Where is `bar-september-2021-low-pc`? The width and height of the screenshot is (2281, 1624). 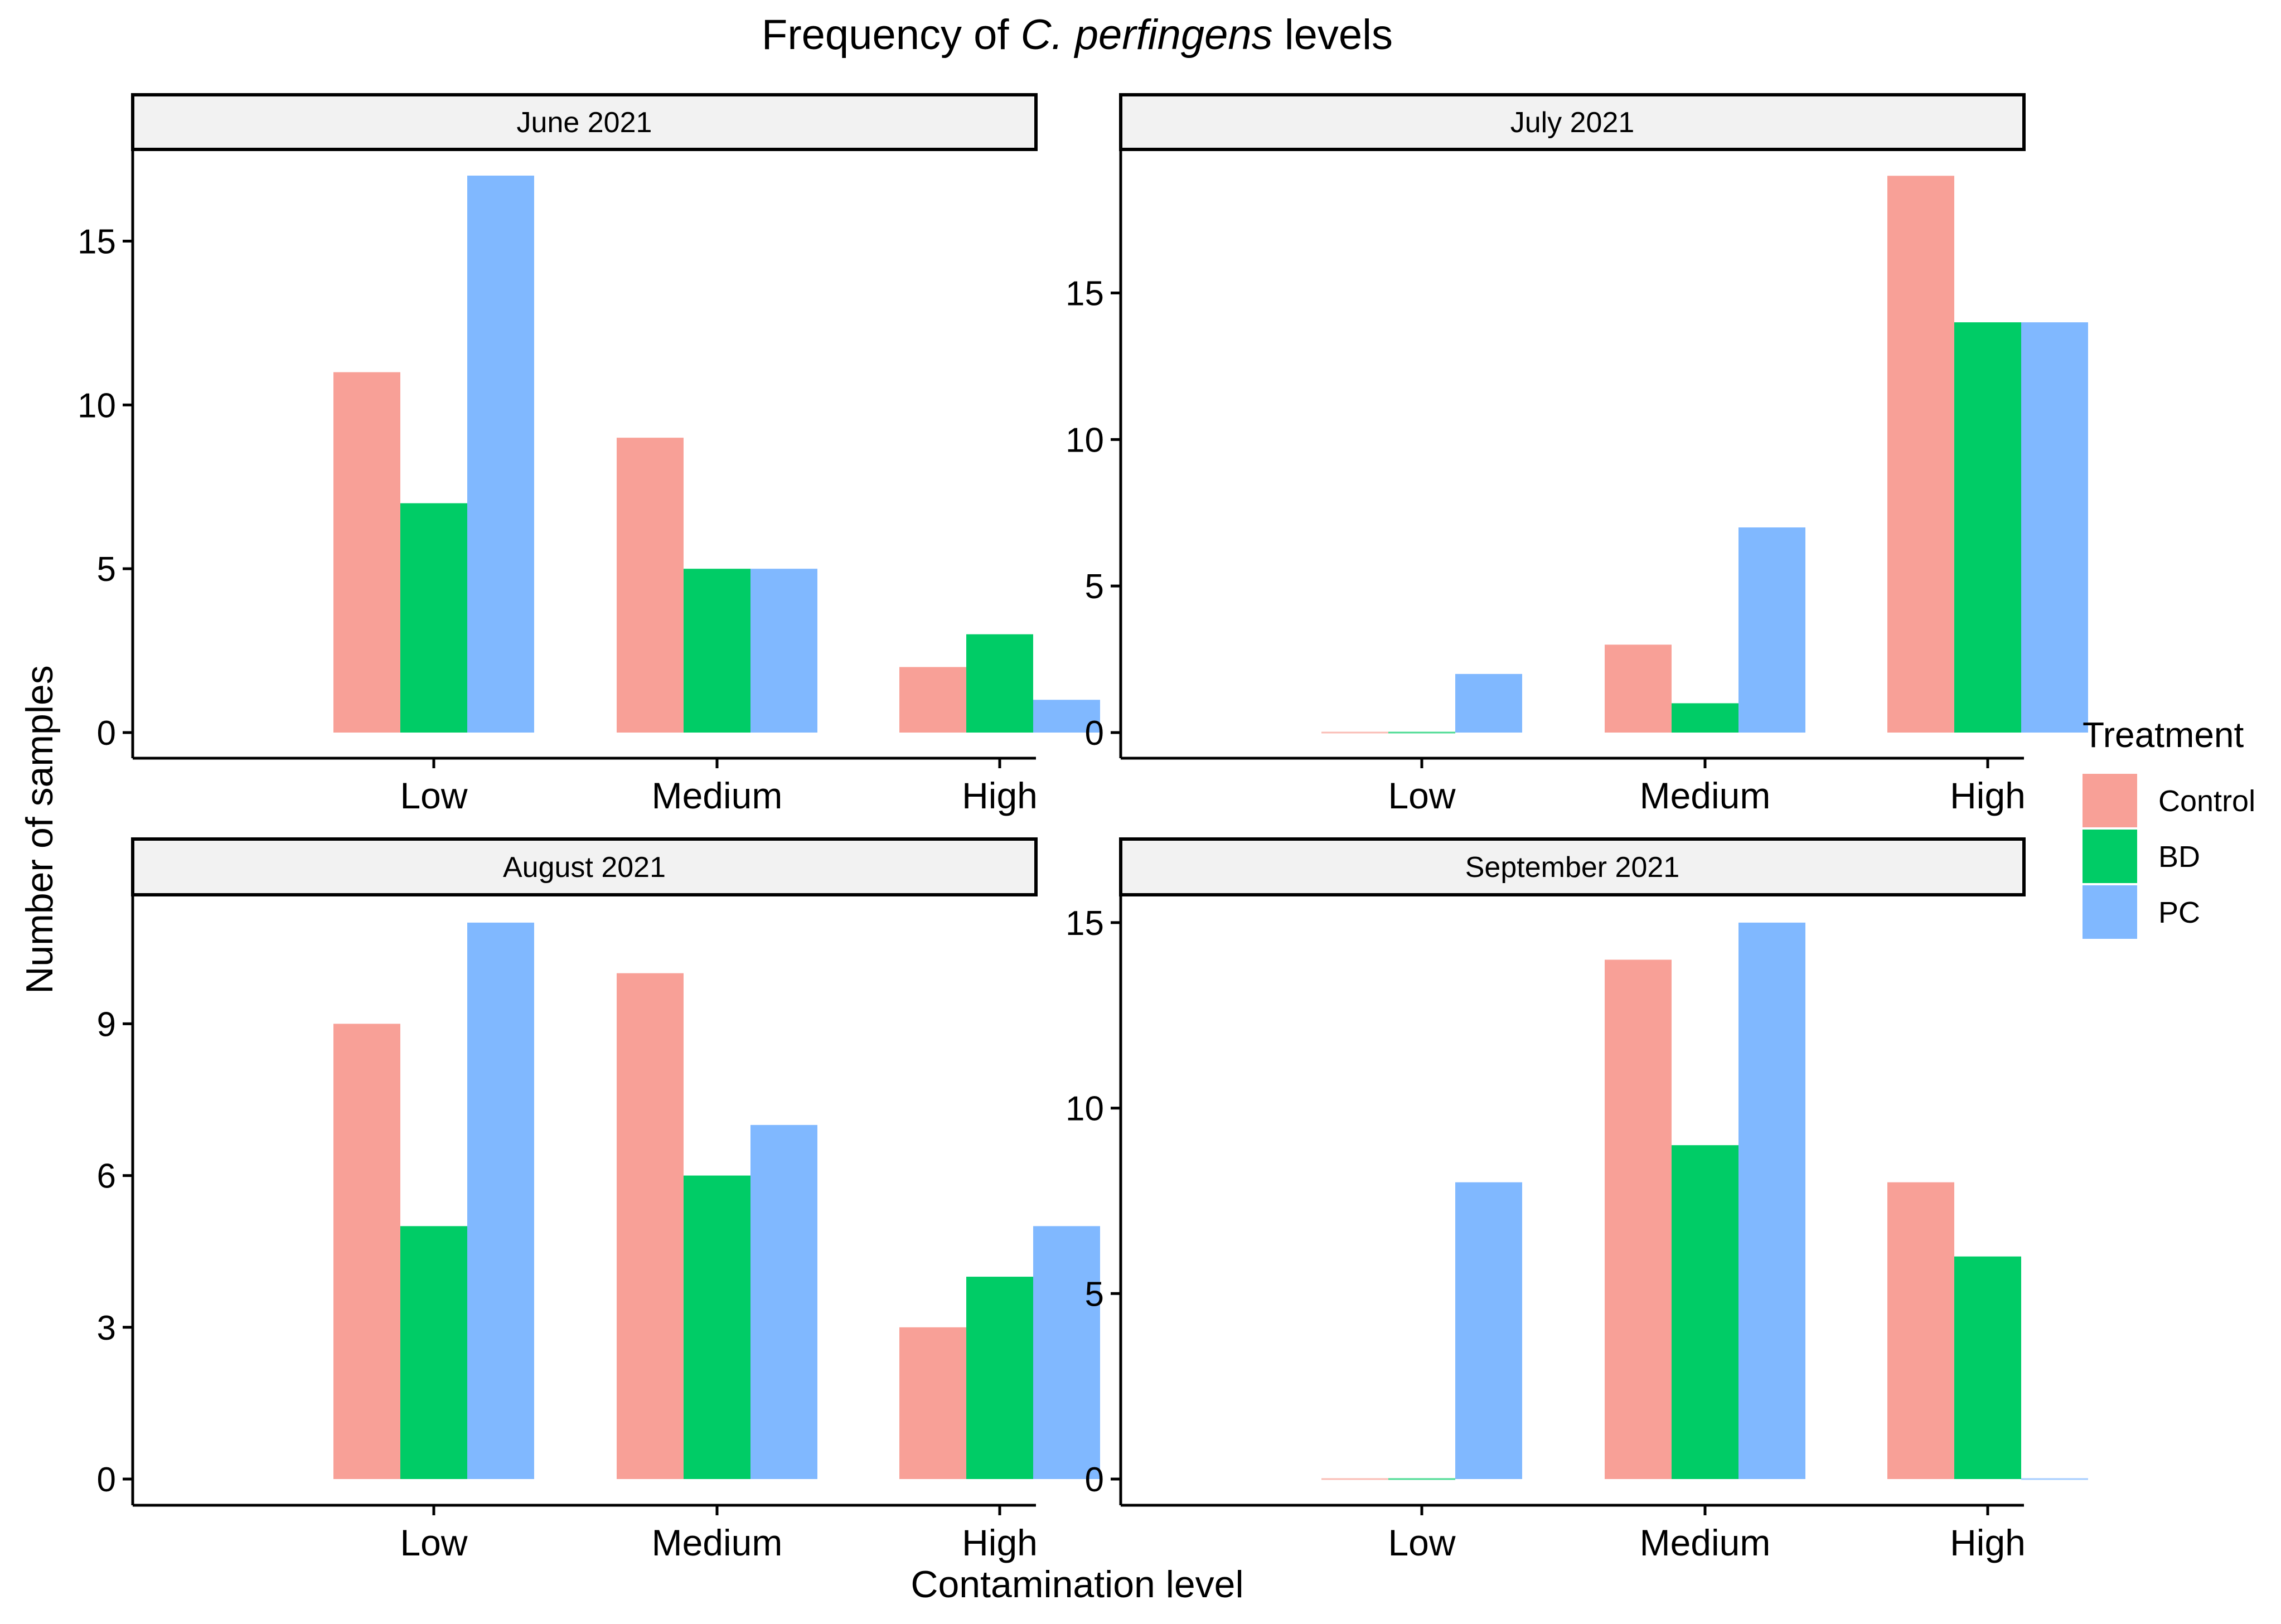
bar-september-2021-low-pc is located at coordinates (1488, 1331).